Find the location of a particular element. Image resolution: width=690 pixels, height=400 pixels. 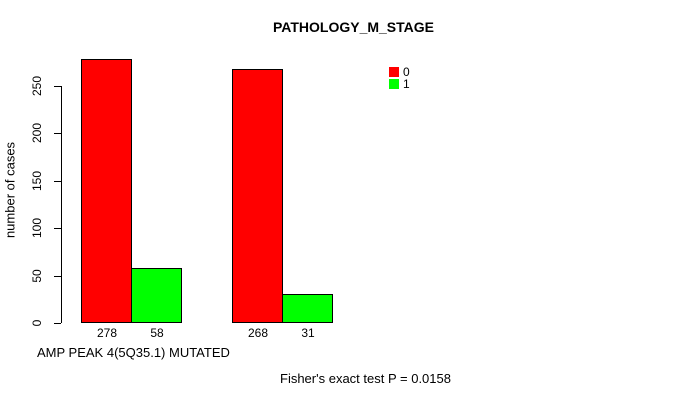

legend-label: 1 is located at coordinates (406, 84).